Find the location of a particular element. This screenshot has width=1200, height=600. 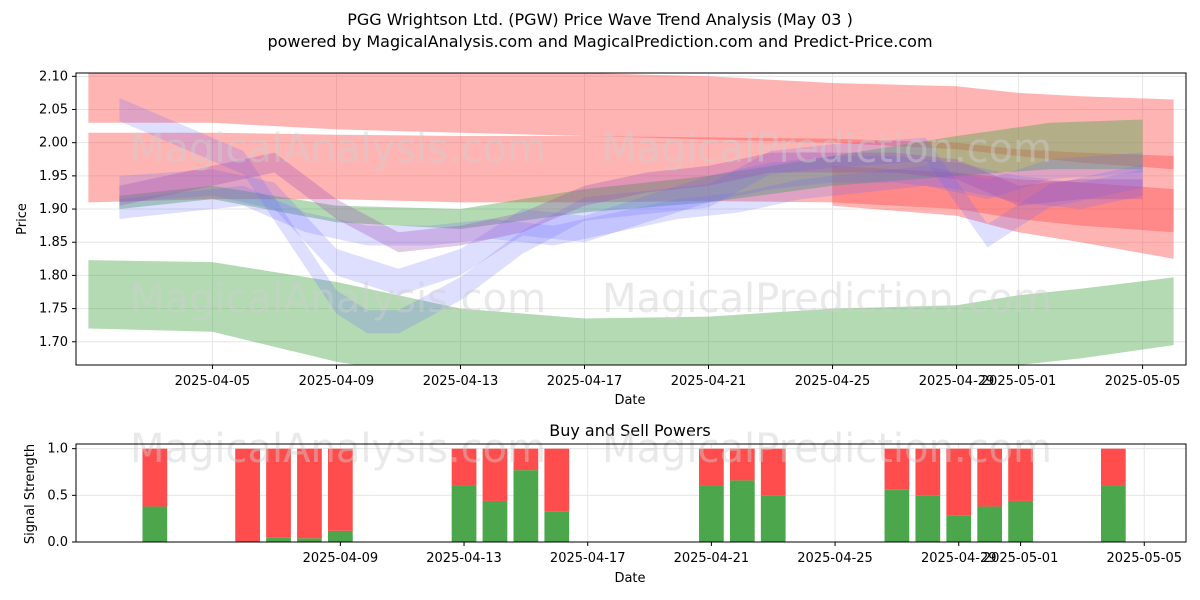

price-xtick-label: 2025-05-01 is located at coordinates (1019, 381).